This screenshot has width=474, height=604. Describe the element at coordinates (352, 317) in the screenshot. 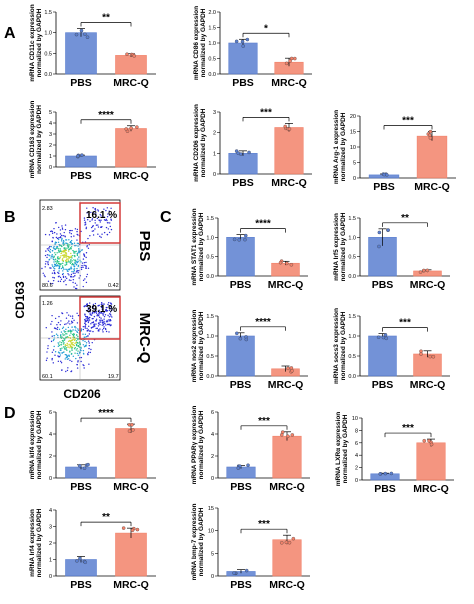

I see `y-tick-label: 1.5` at that location.